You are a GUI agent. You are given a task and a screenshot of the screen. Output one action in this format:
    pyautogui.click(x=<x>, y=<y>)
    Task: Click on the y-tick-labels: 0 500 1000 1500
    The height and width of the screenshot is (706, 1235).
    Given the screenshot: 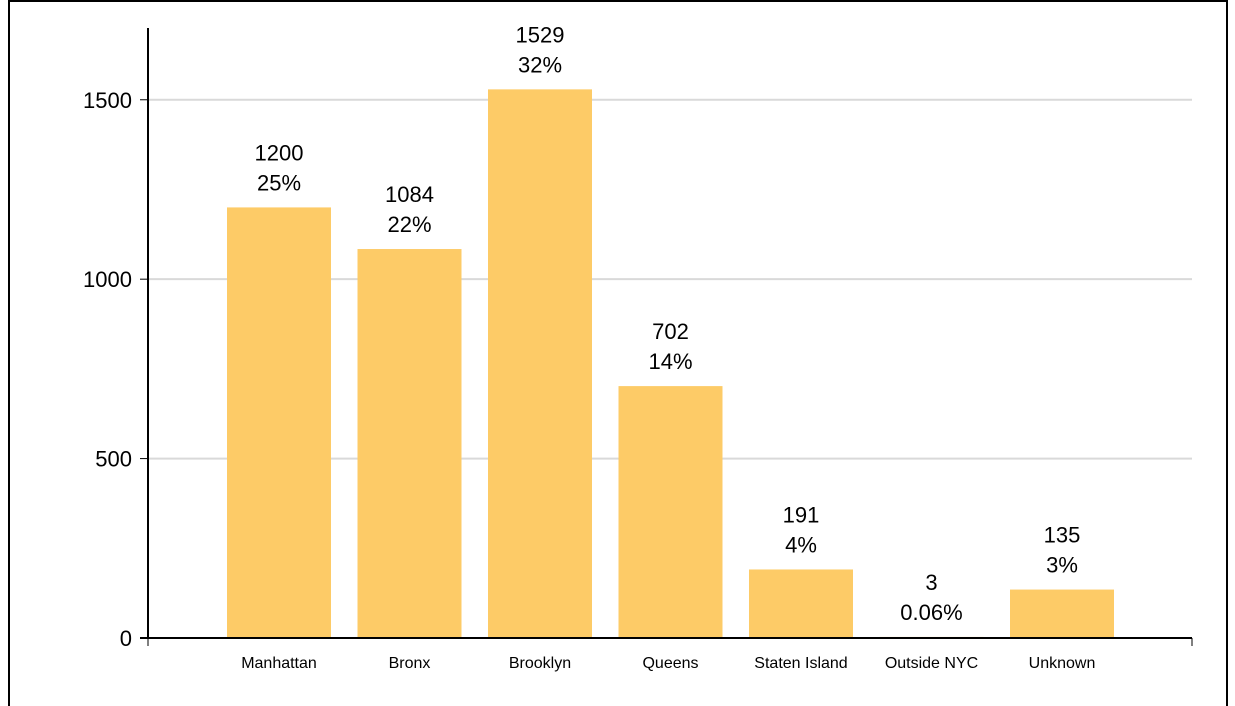 What is the action you would take?
    pyautogui.click(x=115, y=369)
    